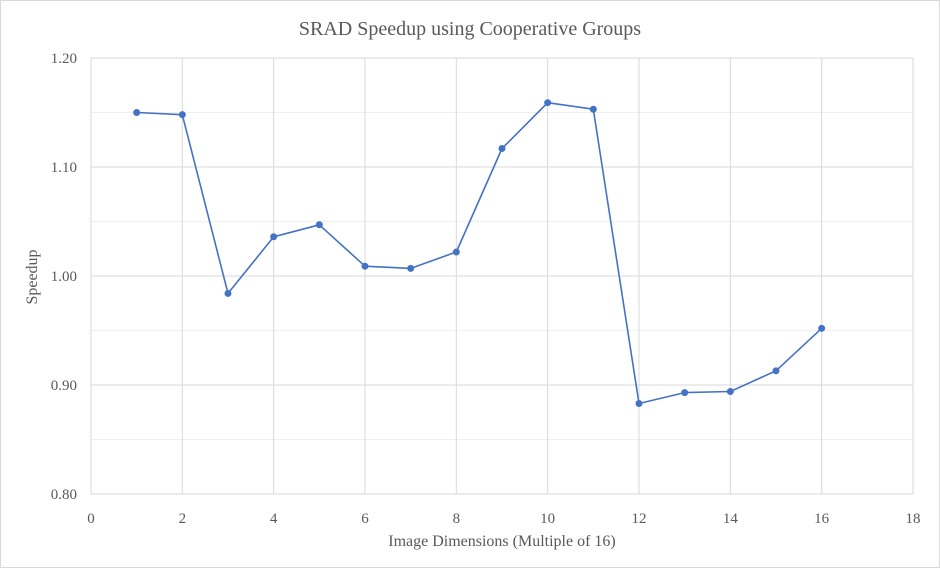 The height and width of the screenshot is (569, 940). Describe the element at coordinates (913, 519) in the screenshot. I see `x-tick-label: 18` at that location.